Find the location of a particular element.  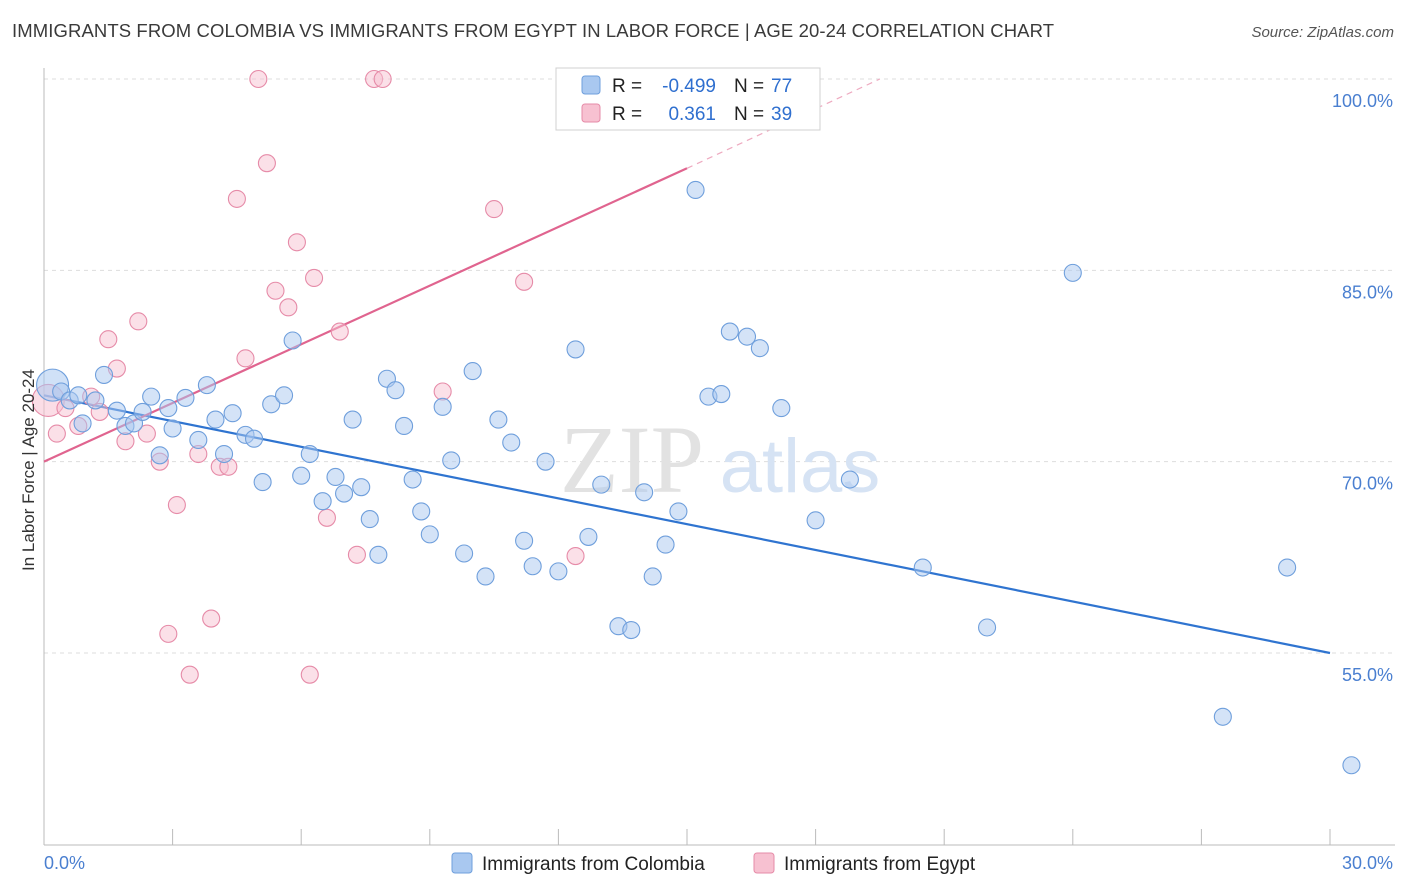

legend-n-label-egypt: N = is located at coordinates (749, 114).